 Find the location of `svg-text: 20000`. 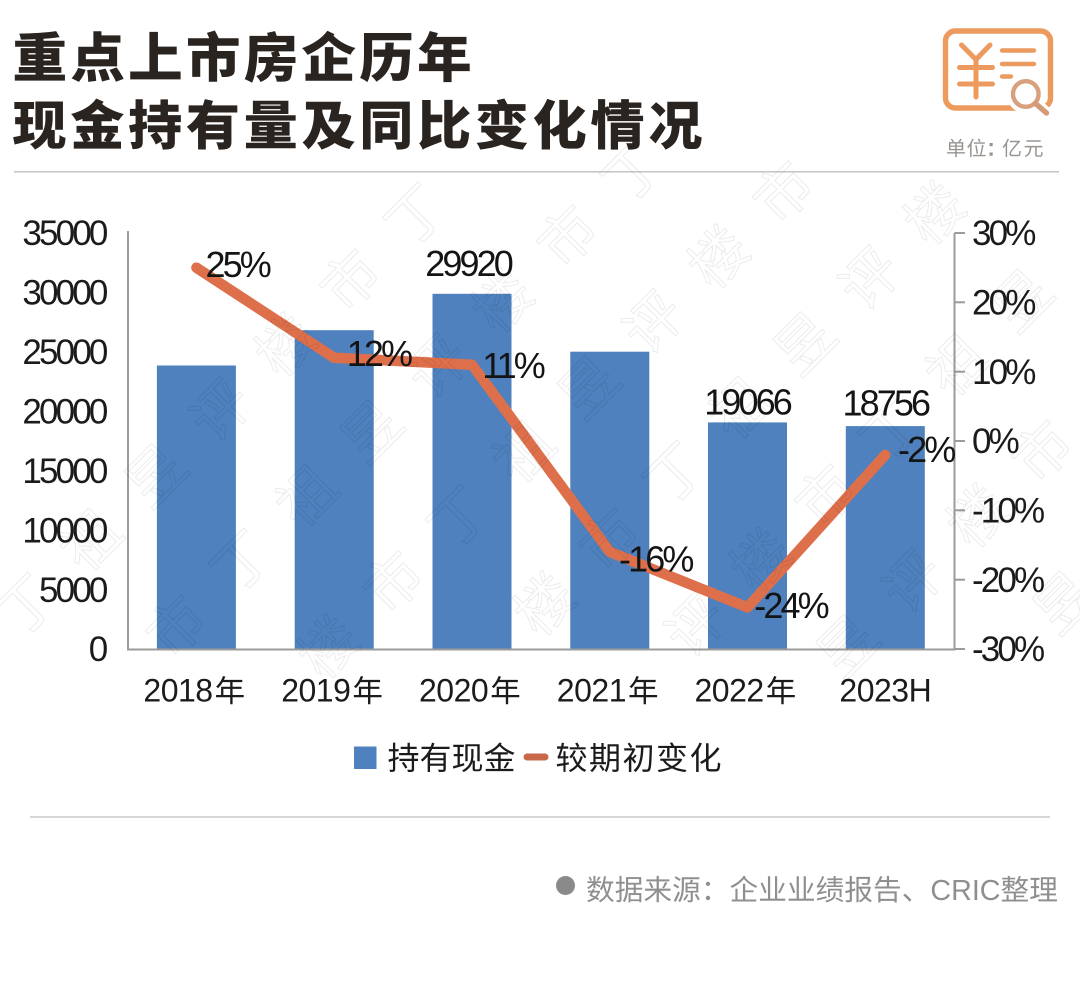

svg-text: 20000 is located at coordinates (64, 412).